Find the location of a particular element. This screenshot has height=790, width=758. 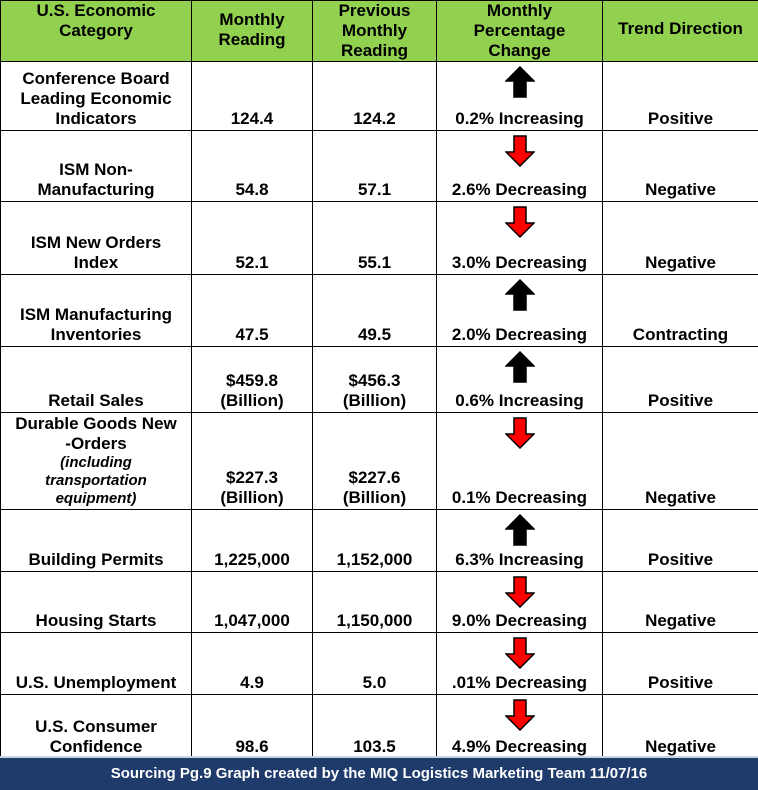

previous-reading-cell: 1,152,000 is located at coordinates (374, 540).